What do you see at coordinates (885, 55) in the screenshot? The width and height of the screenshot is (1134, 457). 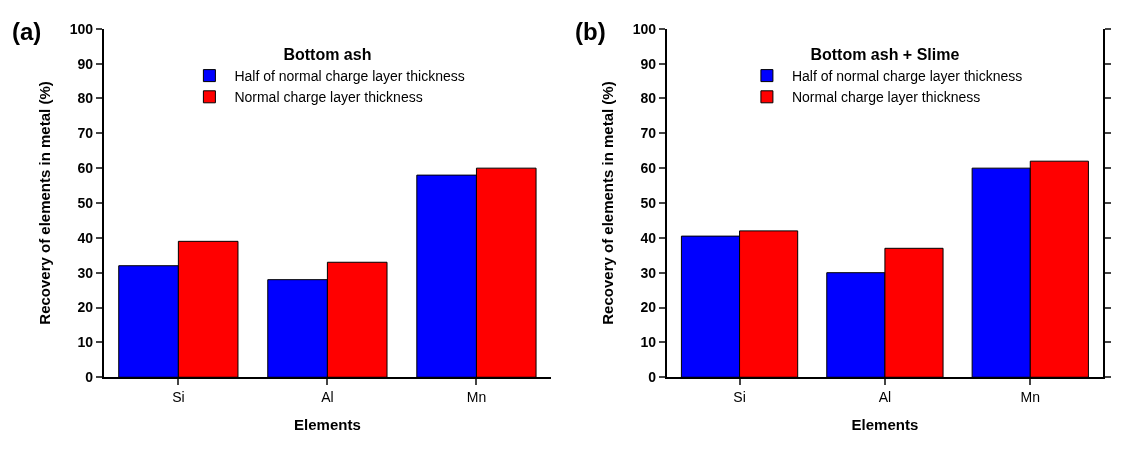 I see `legend-title: Bottom ash + Slime` at bounding box center [885, 55].